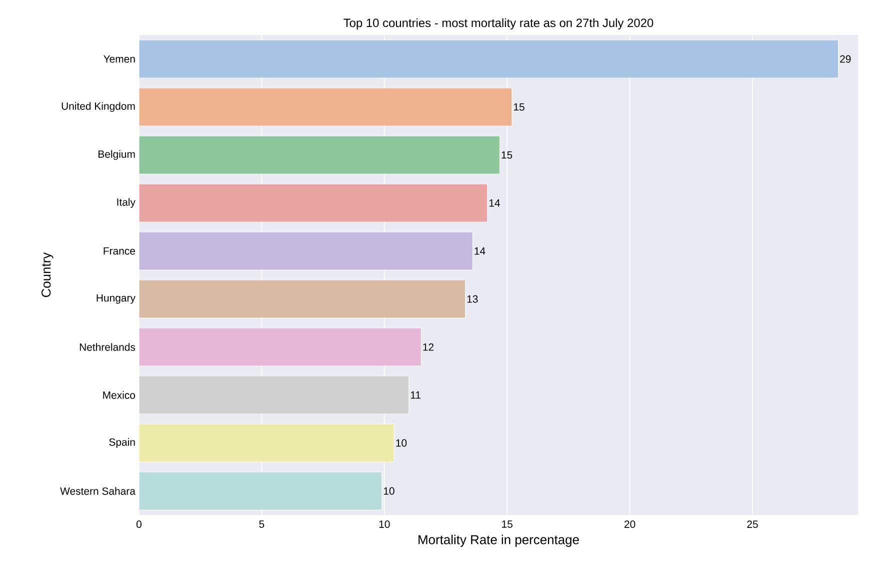  Describe the element at coordinates (384, 524) in the screenshot. I see `x-tick-label: 10` at that location.